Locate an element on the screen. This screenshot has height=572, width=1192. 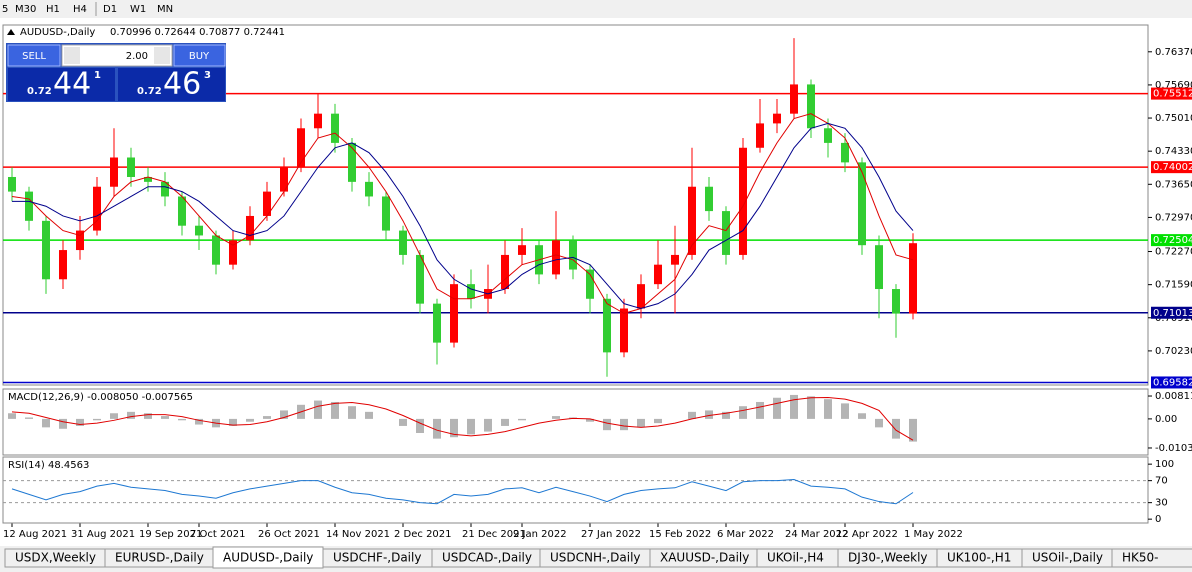
sell-price-box is located at coordinates (61, 84).